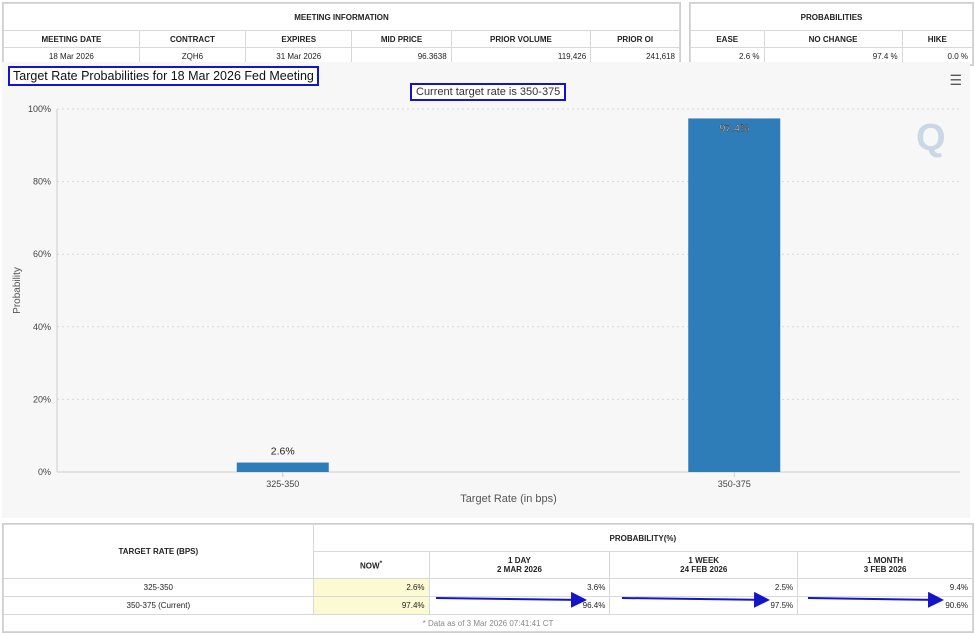 This screenshot has width=975, height=633. What do you see at coordinates (734, 128) in the screenshot?
I see `data-label: 97.4%` at bounding box center [734, 128].